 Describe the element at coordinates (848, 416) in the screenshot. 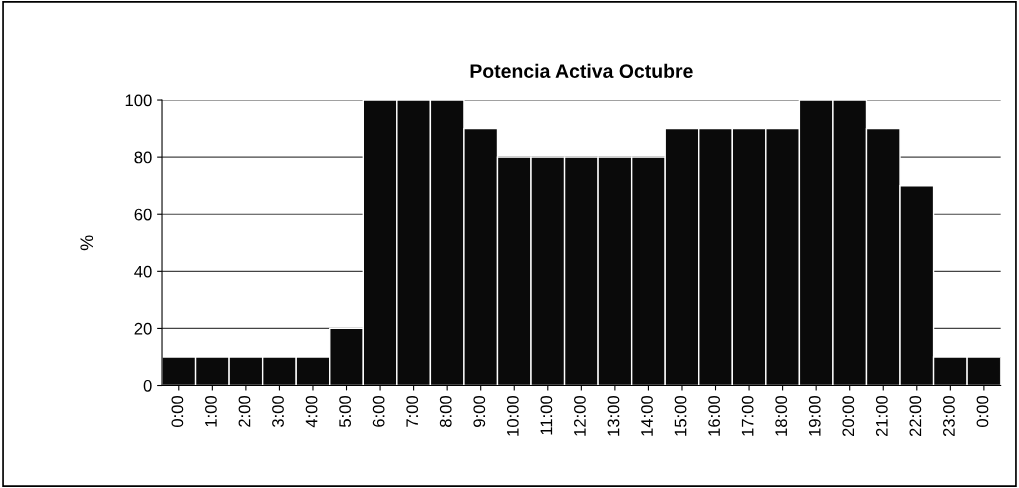

I see `x-tick-label: 20:00` at that location.